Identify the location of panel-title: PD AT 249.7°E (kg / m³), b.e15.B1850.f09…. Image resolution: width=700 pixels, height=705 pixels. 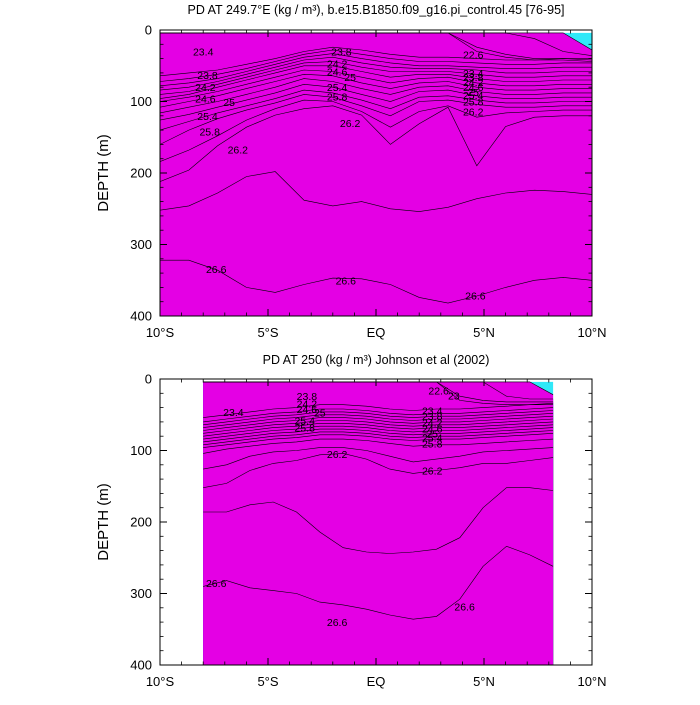
(376, 10).